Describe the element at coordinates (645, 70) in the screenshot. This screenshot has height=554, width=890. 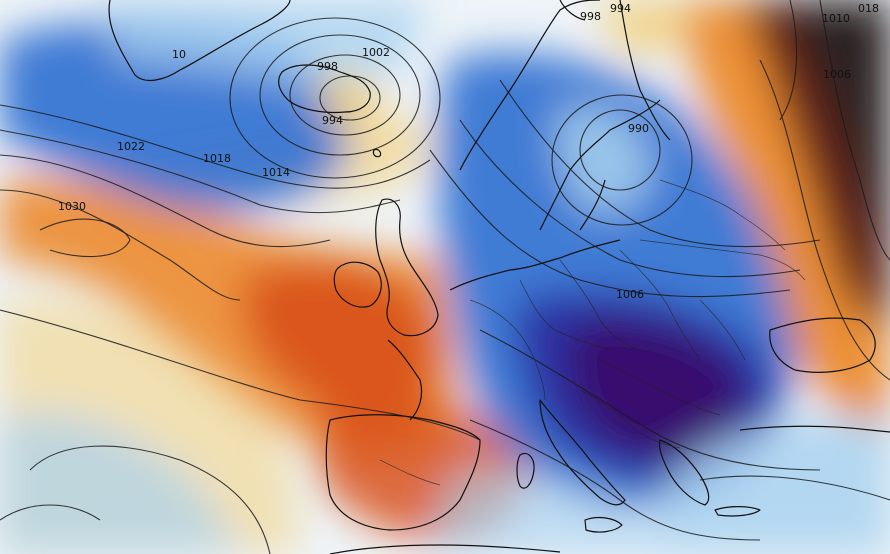
I see `coast-finland` at that location.